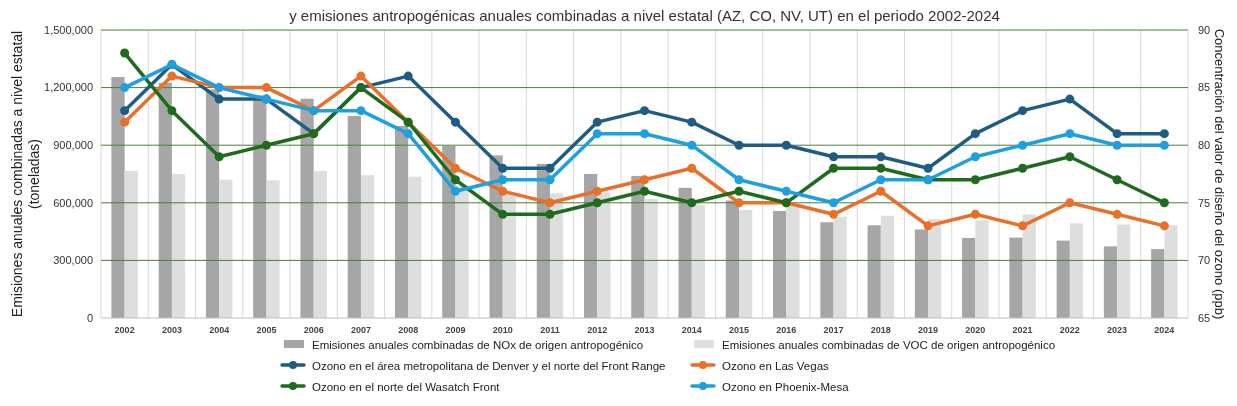 The image size is (1237, 406). I want to click on y-tick-label: 0, so click(89, 317).